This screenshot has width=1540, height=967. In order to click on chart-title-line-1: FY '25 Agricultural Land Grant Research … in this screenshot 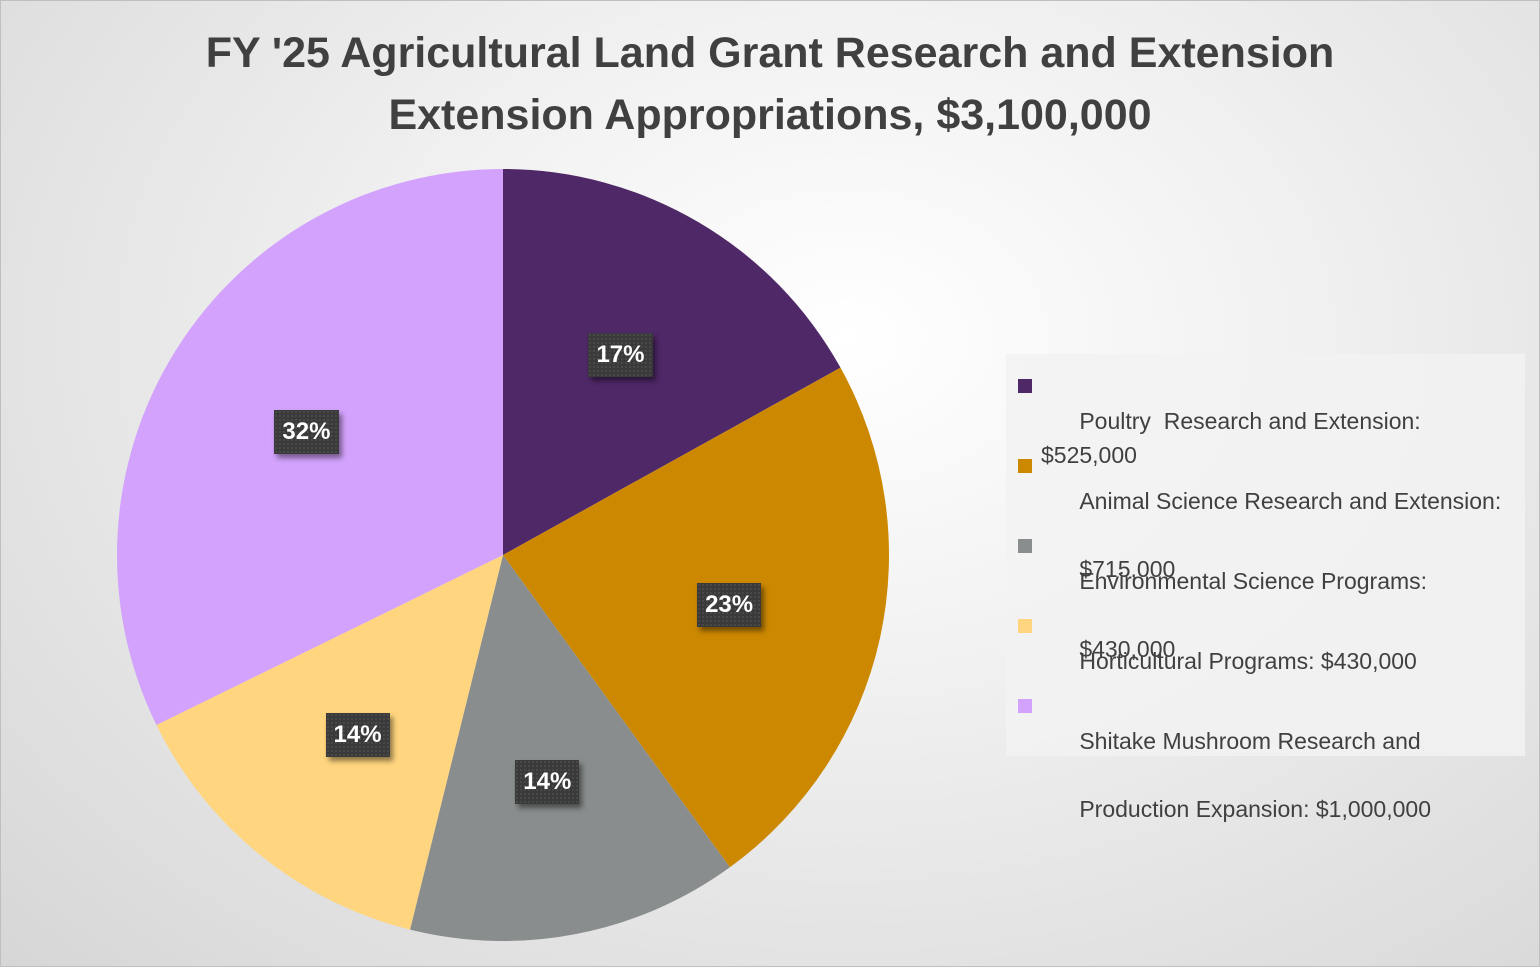, I will do `click(770, 53)`.